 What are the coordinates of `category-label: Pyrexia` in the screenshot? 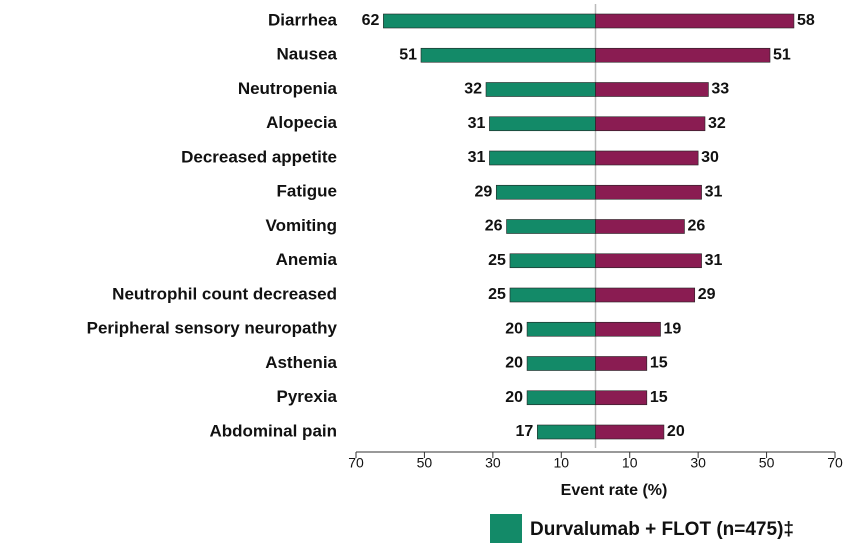 It's located at (307, 396).